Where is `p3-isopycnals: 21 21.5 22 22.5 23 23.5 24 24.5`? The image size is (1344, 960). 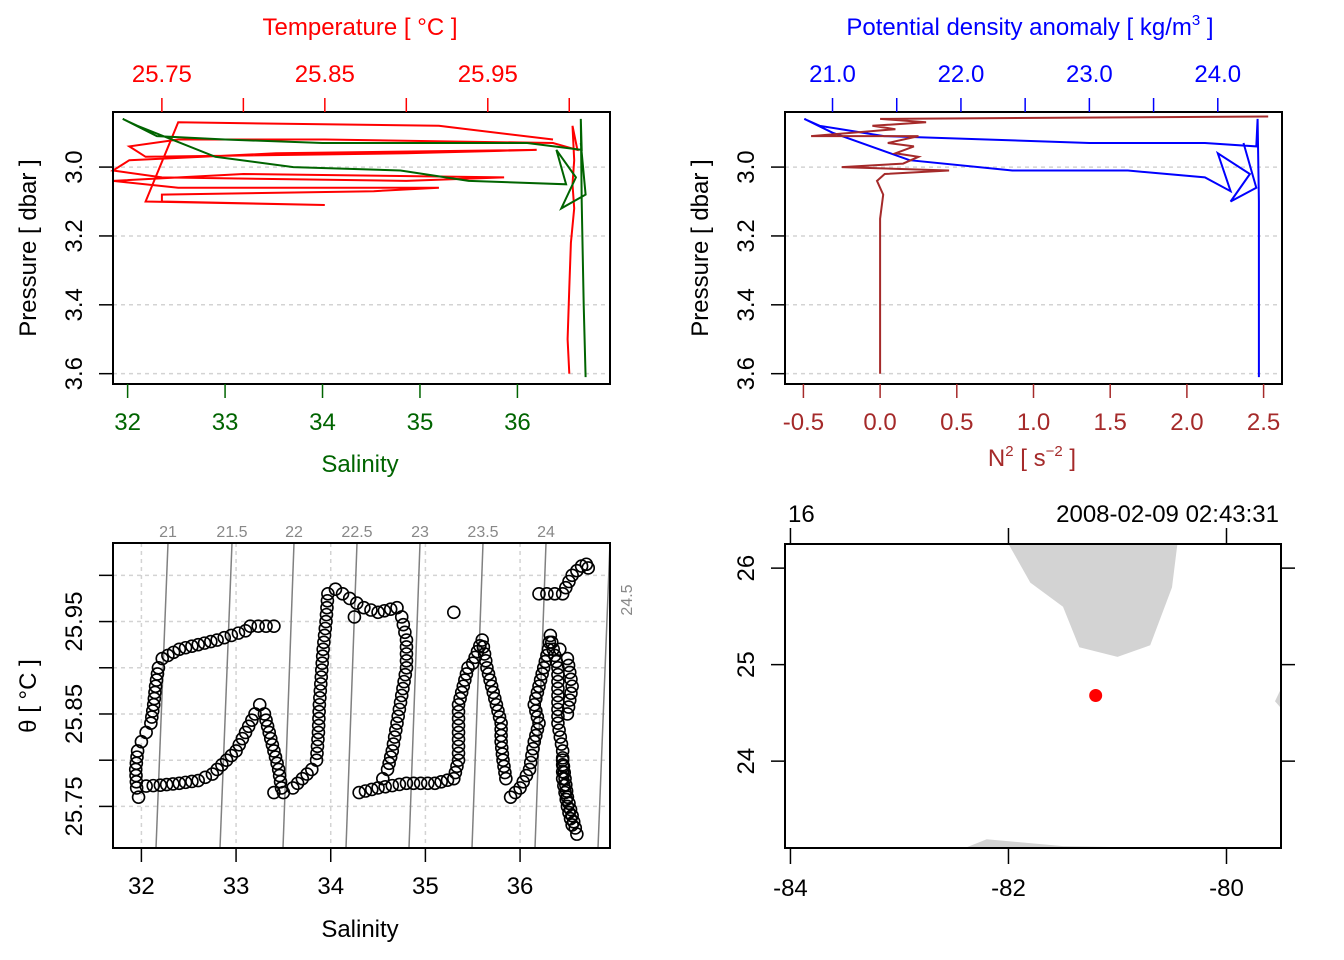 p3-isopycnals: 21 21.5 22 22.5 23 23.5 24 24.5 is located at coordinates (395, 686).